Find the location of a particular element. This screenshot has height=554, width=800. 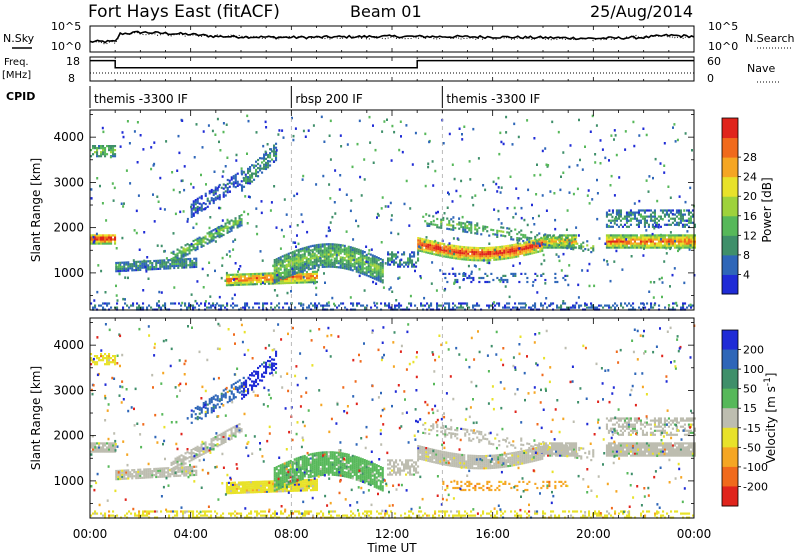

nave-label: Nave is located at coordinates (761, 68).